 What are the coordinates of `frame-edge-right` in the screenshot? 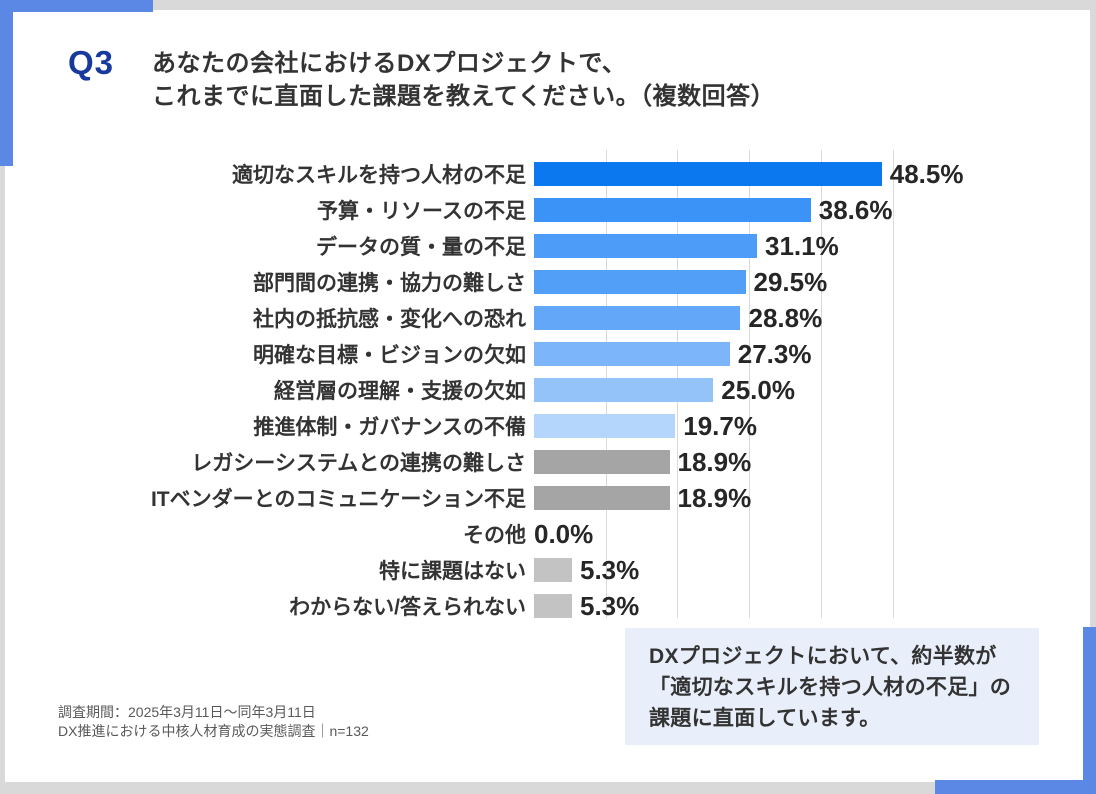 It's located at (1093, 397).